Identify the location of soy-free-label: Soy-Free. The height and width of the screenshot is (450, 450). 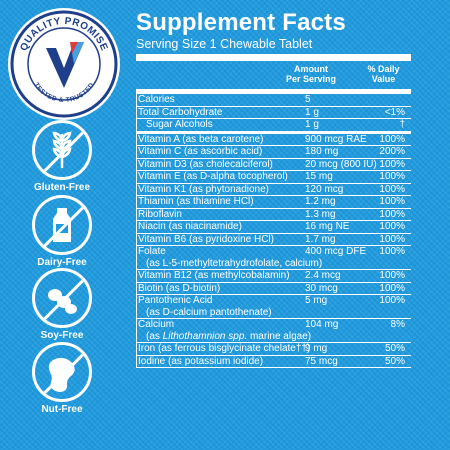
(62, 335).